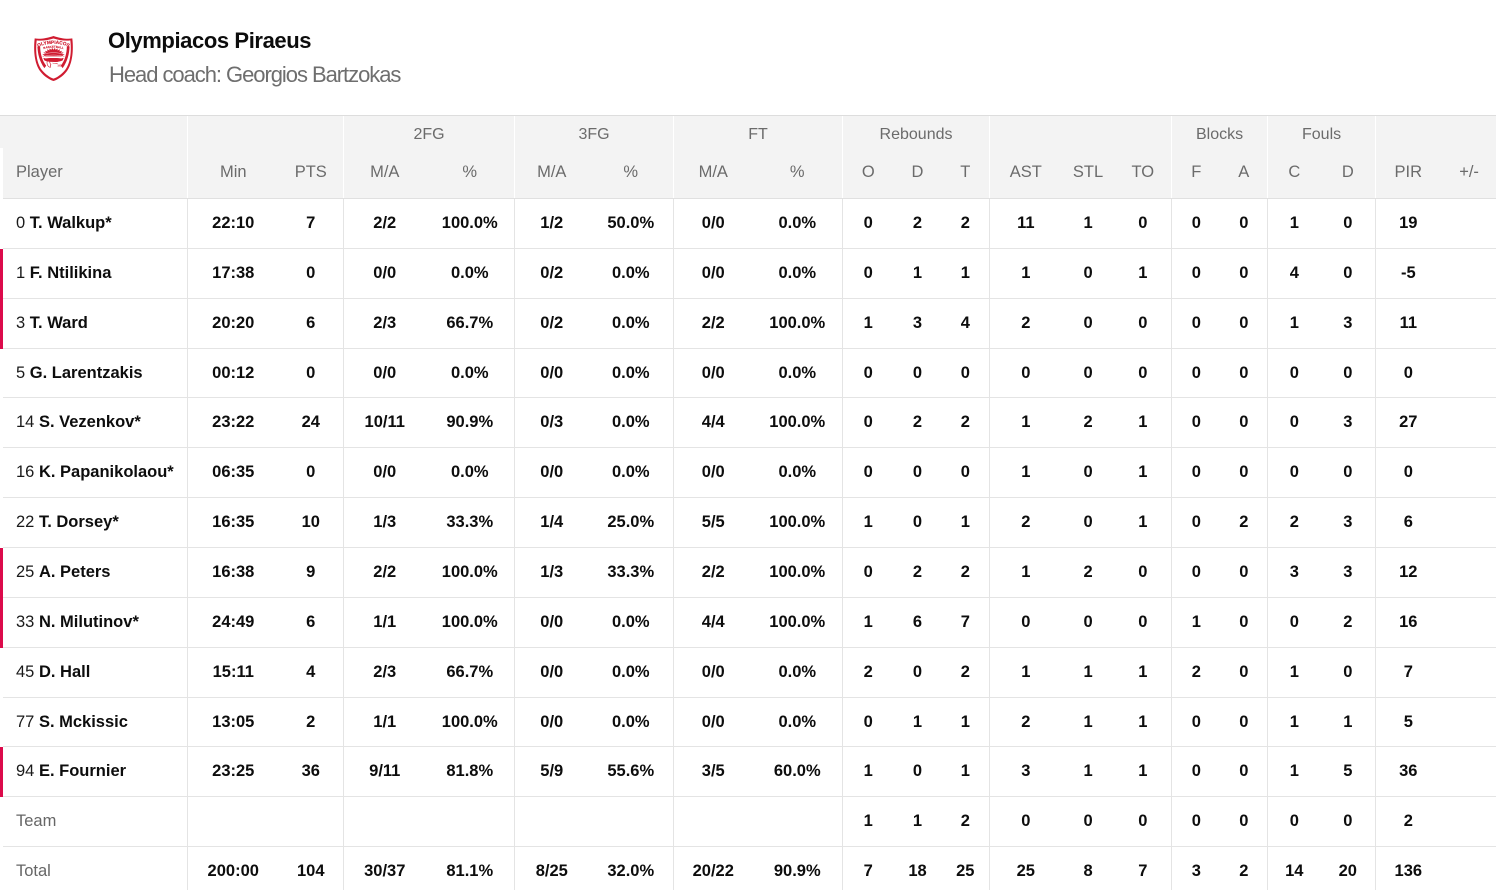 This screenshot has width=1496, height=890. What do you see at coordinates (53, 44) in the screenshot?
I see `svg-text: OLYMPIACOS` at bounding box center [53, 44].